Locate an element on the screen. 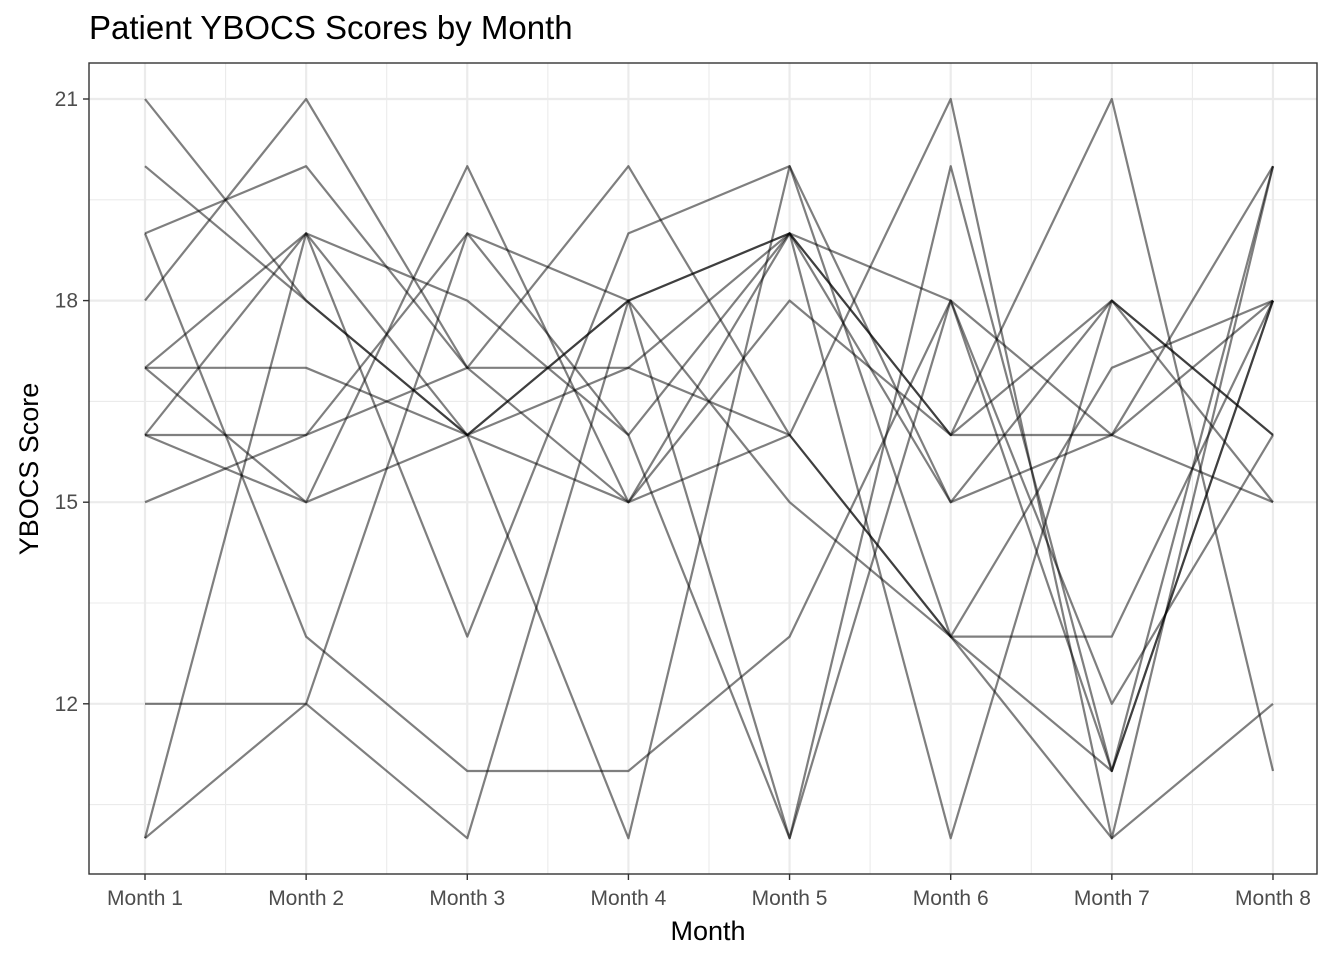 The width and height of the screenshot is (1344, 960). x-tick-label: Month 7 is located at coordinates (1112, 898).